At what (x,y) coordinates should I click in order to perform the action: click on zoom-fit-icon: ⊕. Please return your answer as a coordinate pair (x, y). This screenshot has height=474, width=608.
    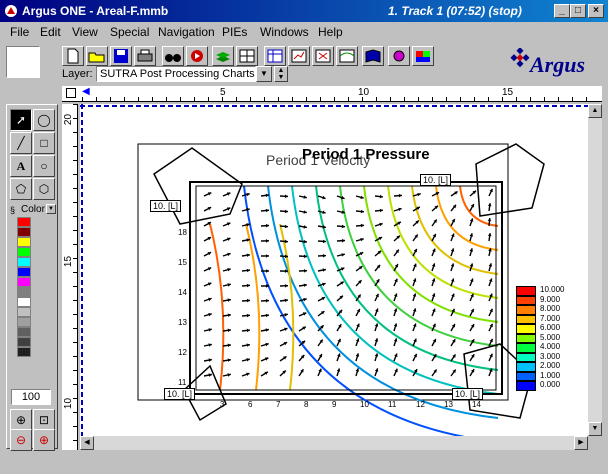
    Looking at the image, I should click on (21, 420).